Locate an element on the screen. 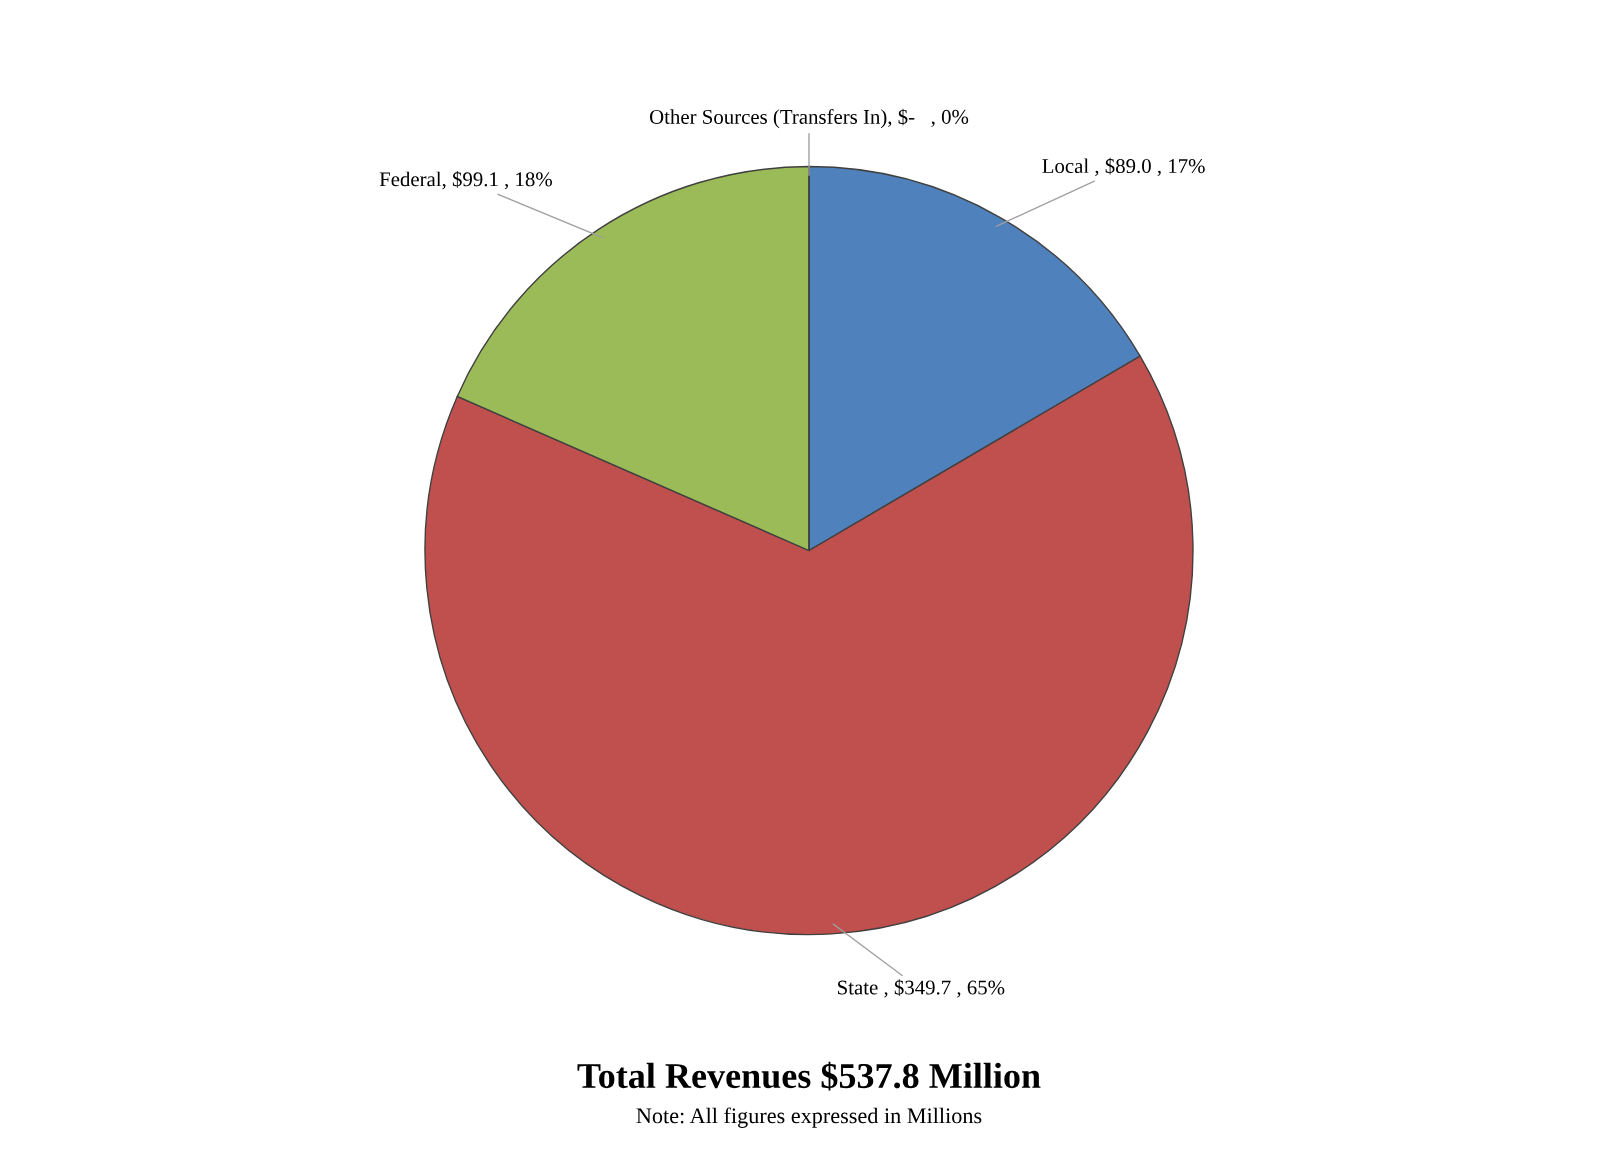 The height and width of the screenshot is (1176, 1618). slice-label: State , $349.7 , 65% is located at coordinates (921, 988).